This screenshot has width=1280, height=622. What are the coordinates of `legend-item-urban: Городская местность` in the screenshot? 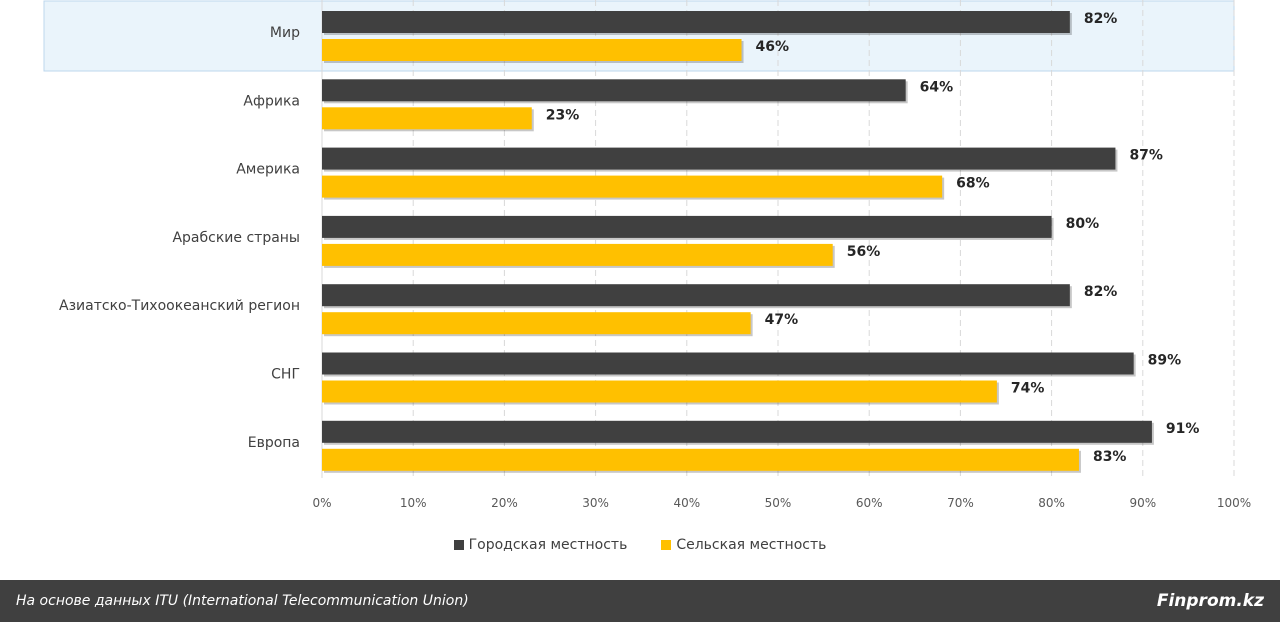 It's located at (540, 545).